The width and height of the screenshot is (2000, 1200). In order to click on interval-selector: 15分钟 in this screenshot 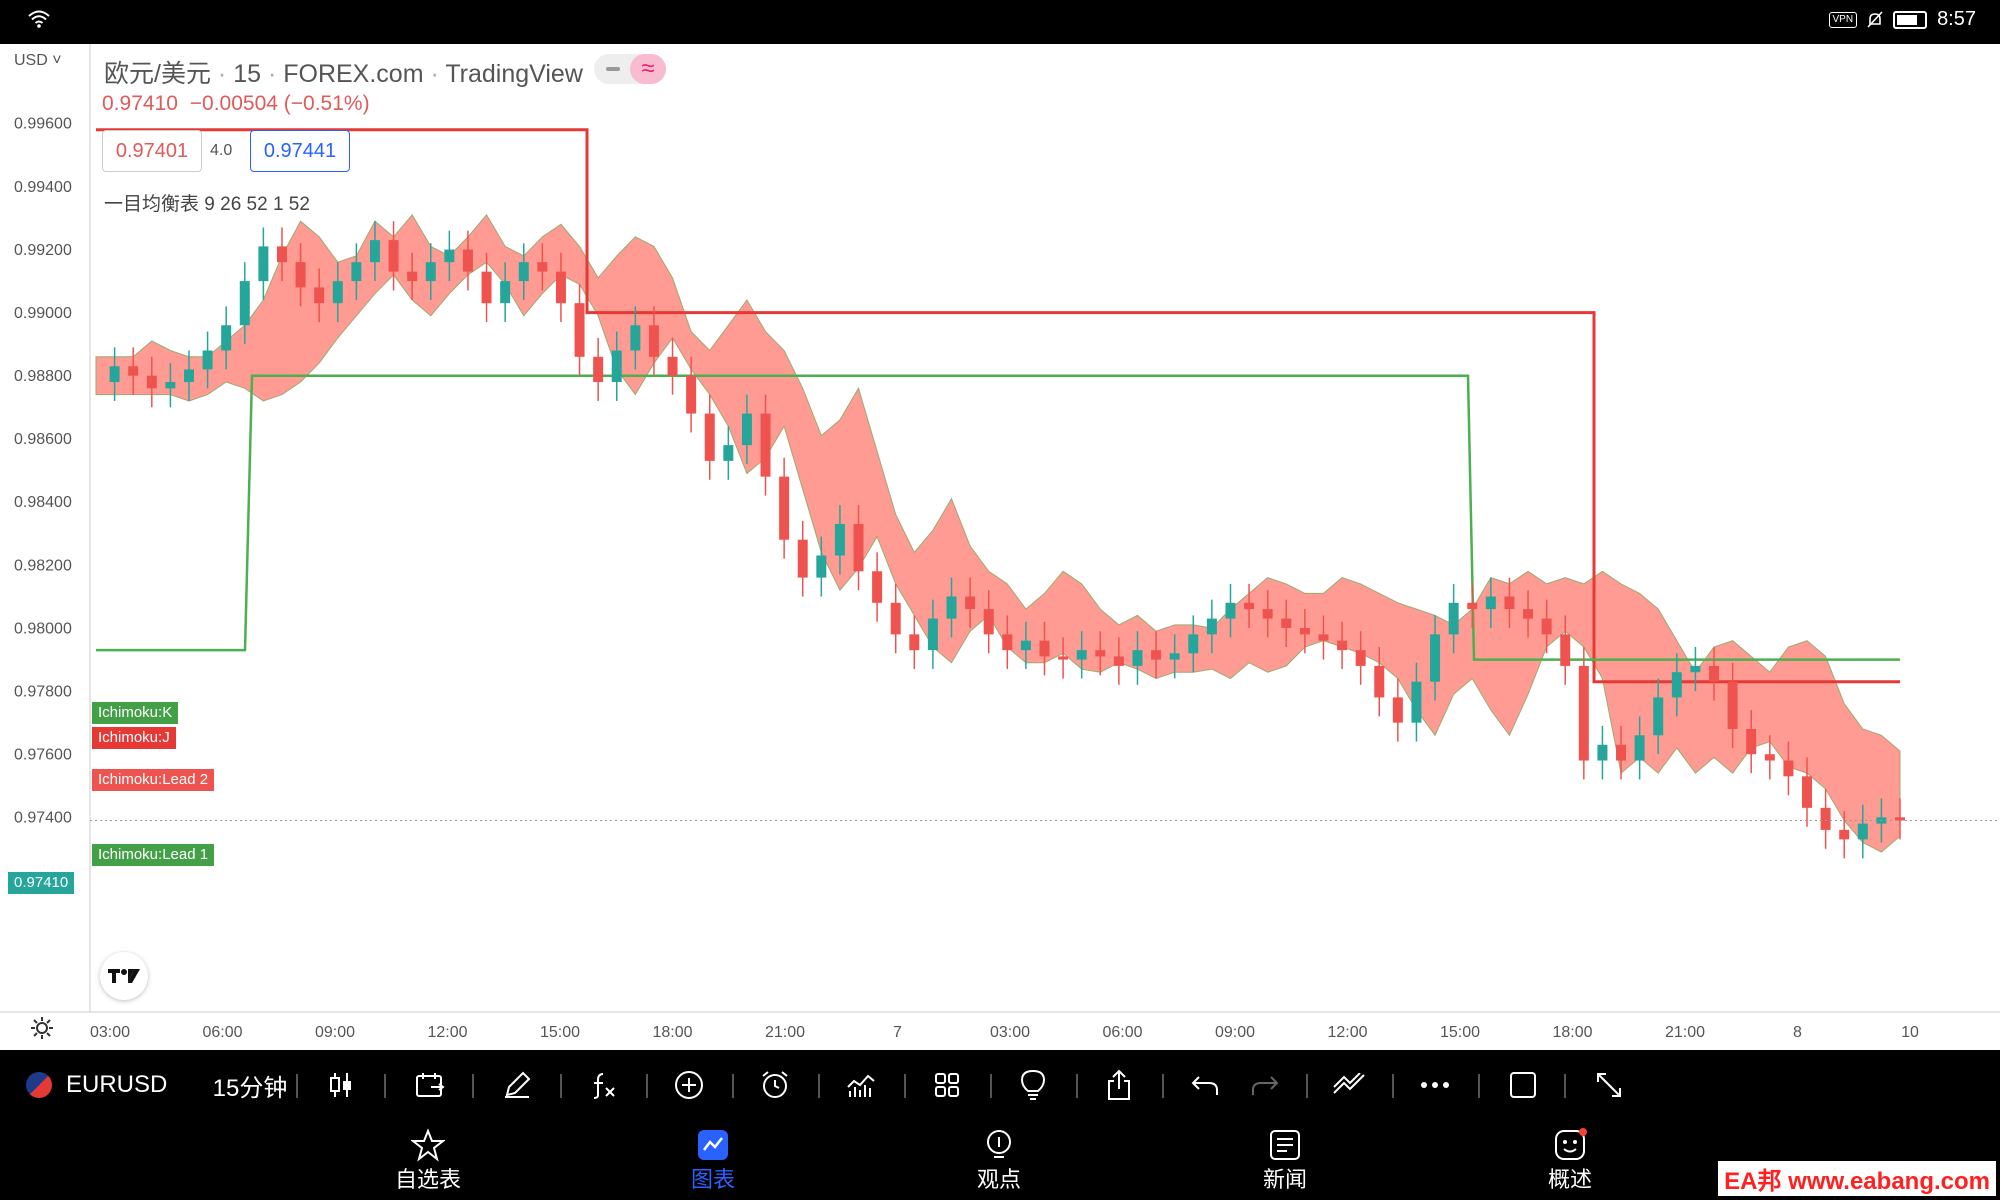, I will do `click(250, 1088)`.